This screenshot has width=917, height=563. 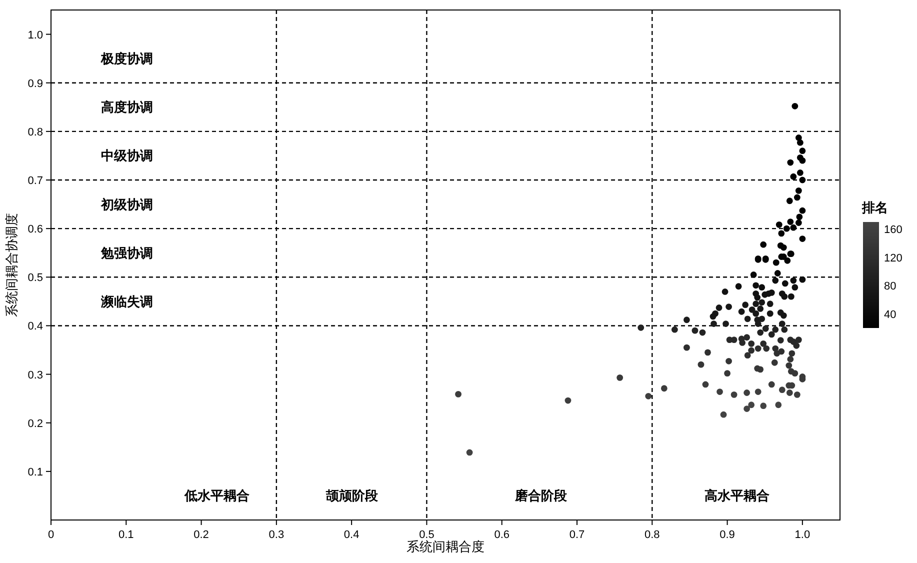 I want to click on annotation: 高水平耦合, so click(x=737, y=495).